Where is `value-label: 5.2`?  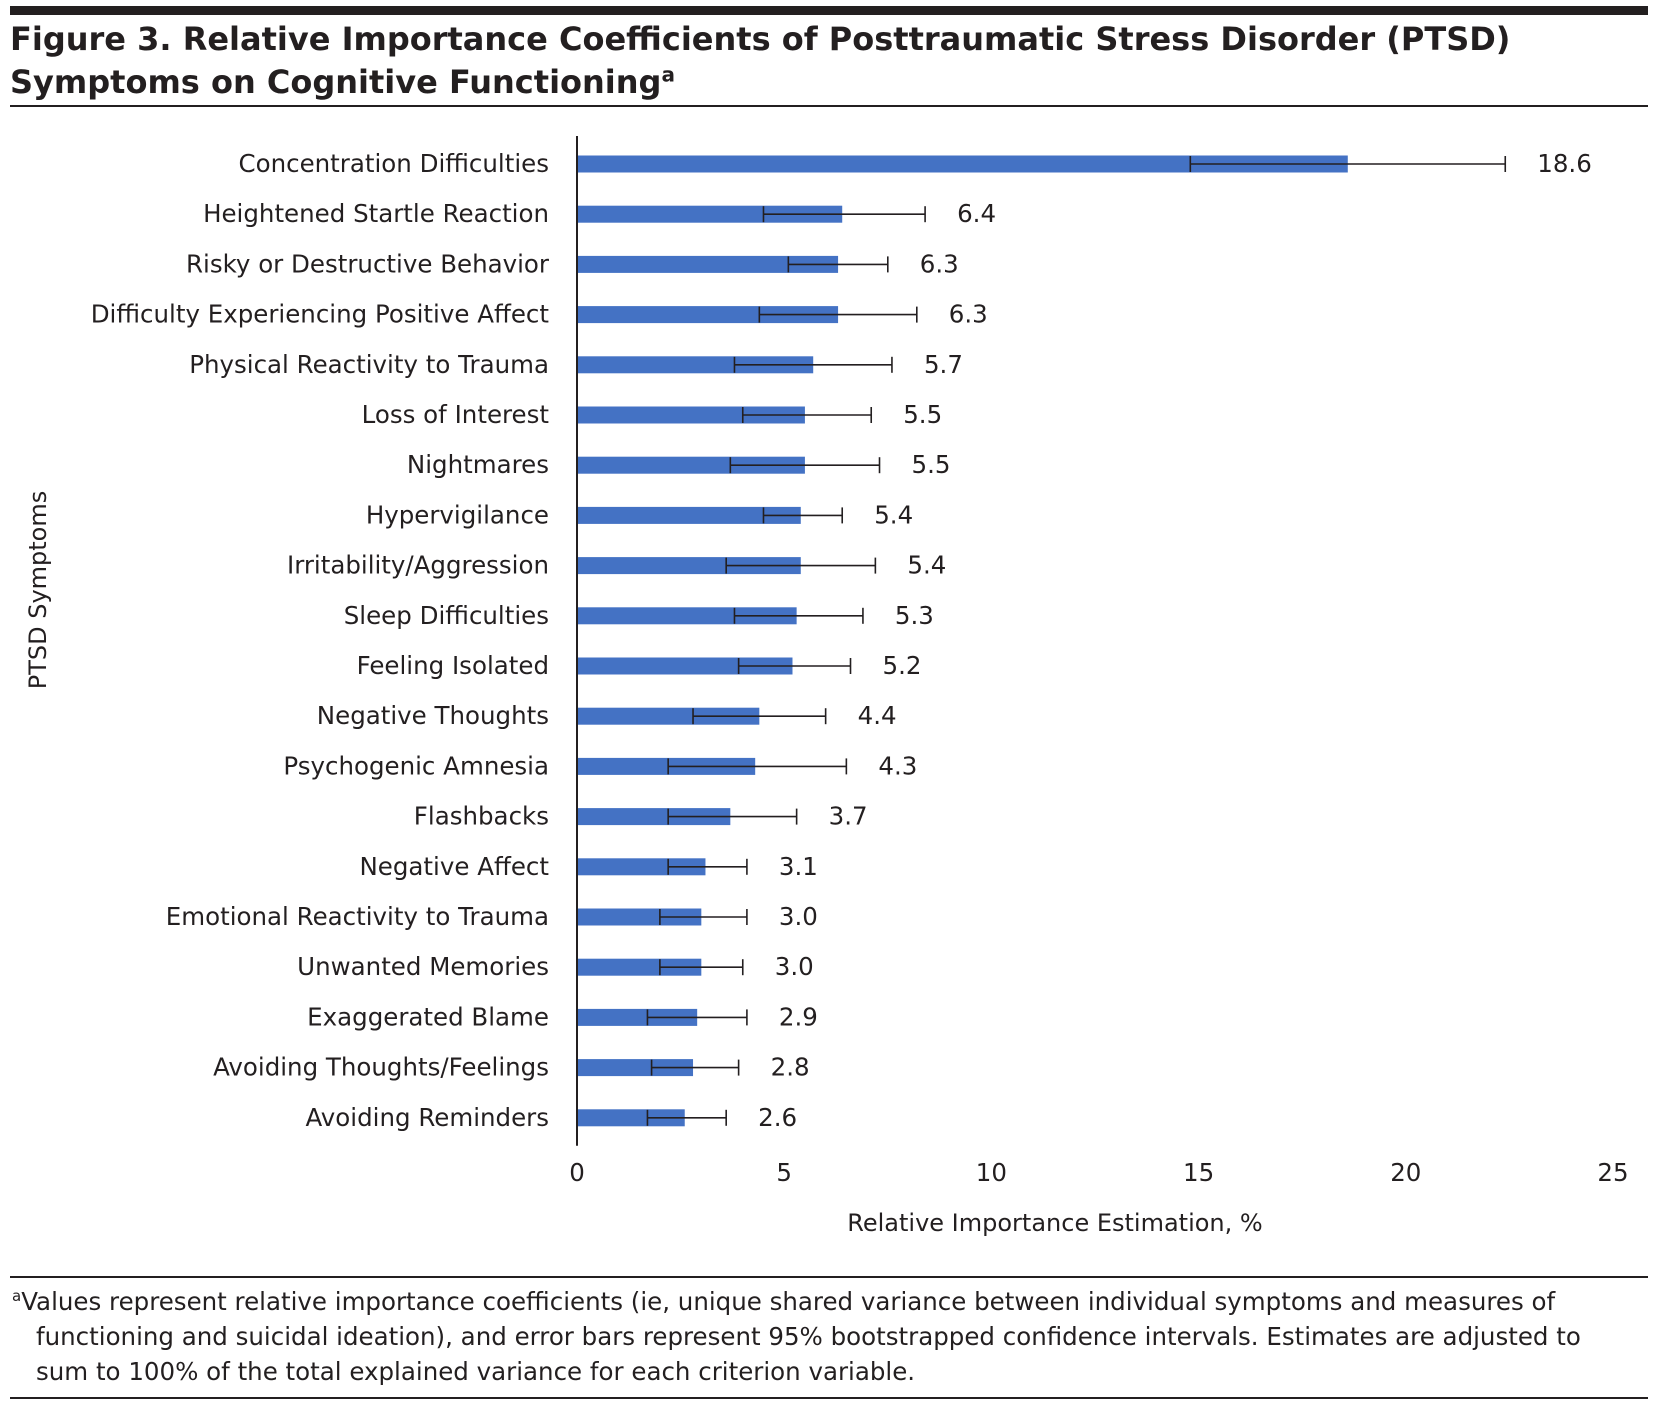
value-label: 5.2 is located at coordinates (902, 665).